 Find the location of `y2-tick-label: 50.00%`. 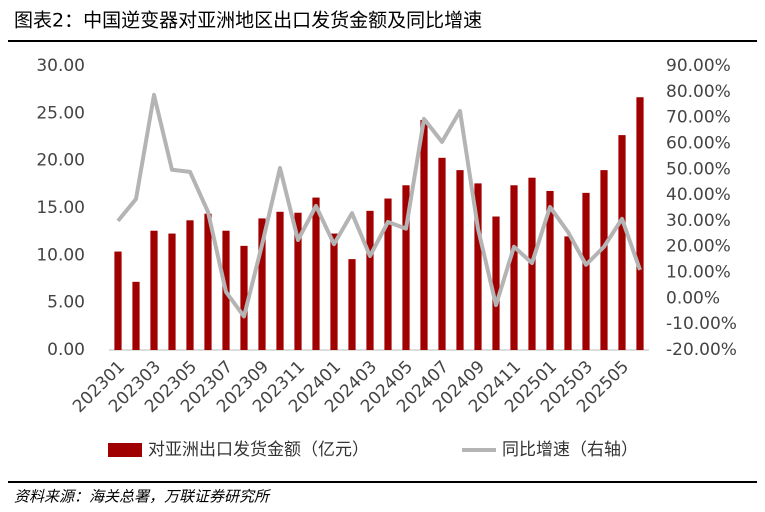

y2-tick-label: 50.00% is located at coordinates (698, 169).